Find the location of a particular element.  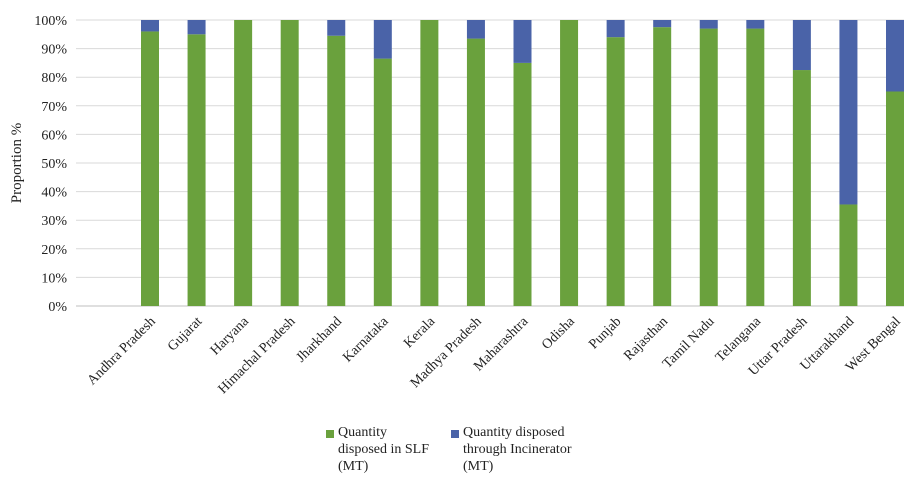

y-axis-ticks: 0% 10% 20% 30% 40% 50% 60% 70% 80% 90% 100% is located at coordinates (50, 164).